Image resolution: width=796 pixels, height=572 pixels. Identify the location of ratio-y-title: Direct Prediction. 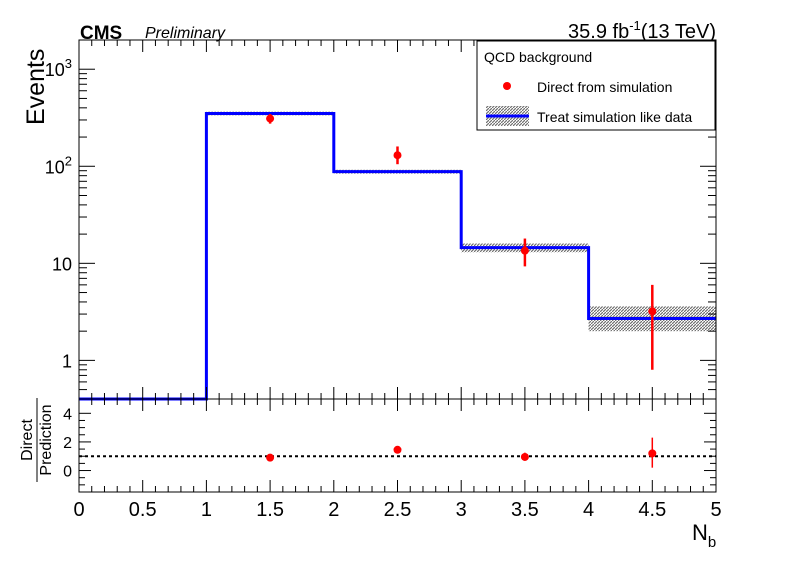
(37, 440).